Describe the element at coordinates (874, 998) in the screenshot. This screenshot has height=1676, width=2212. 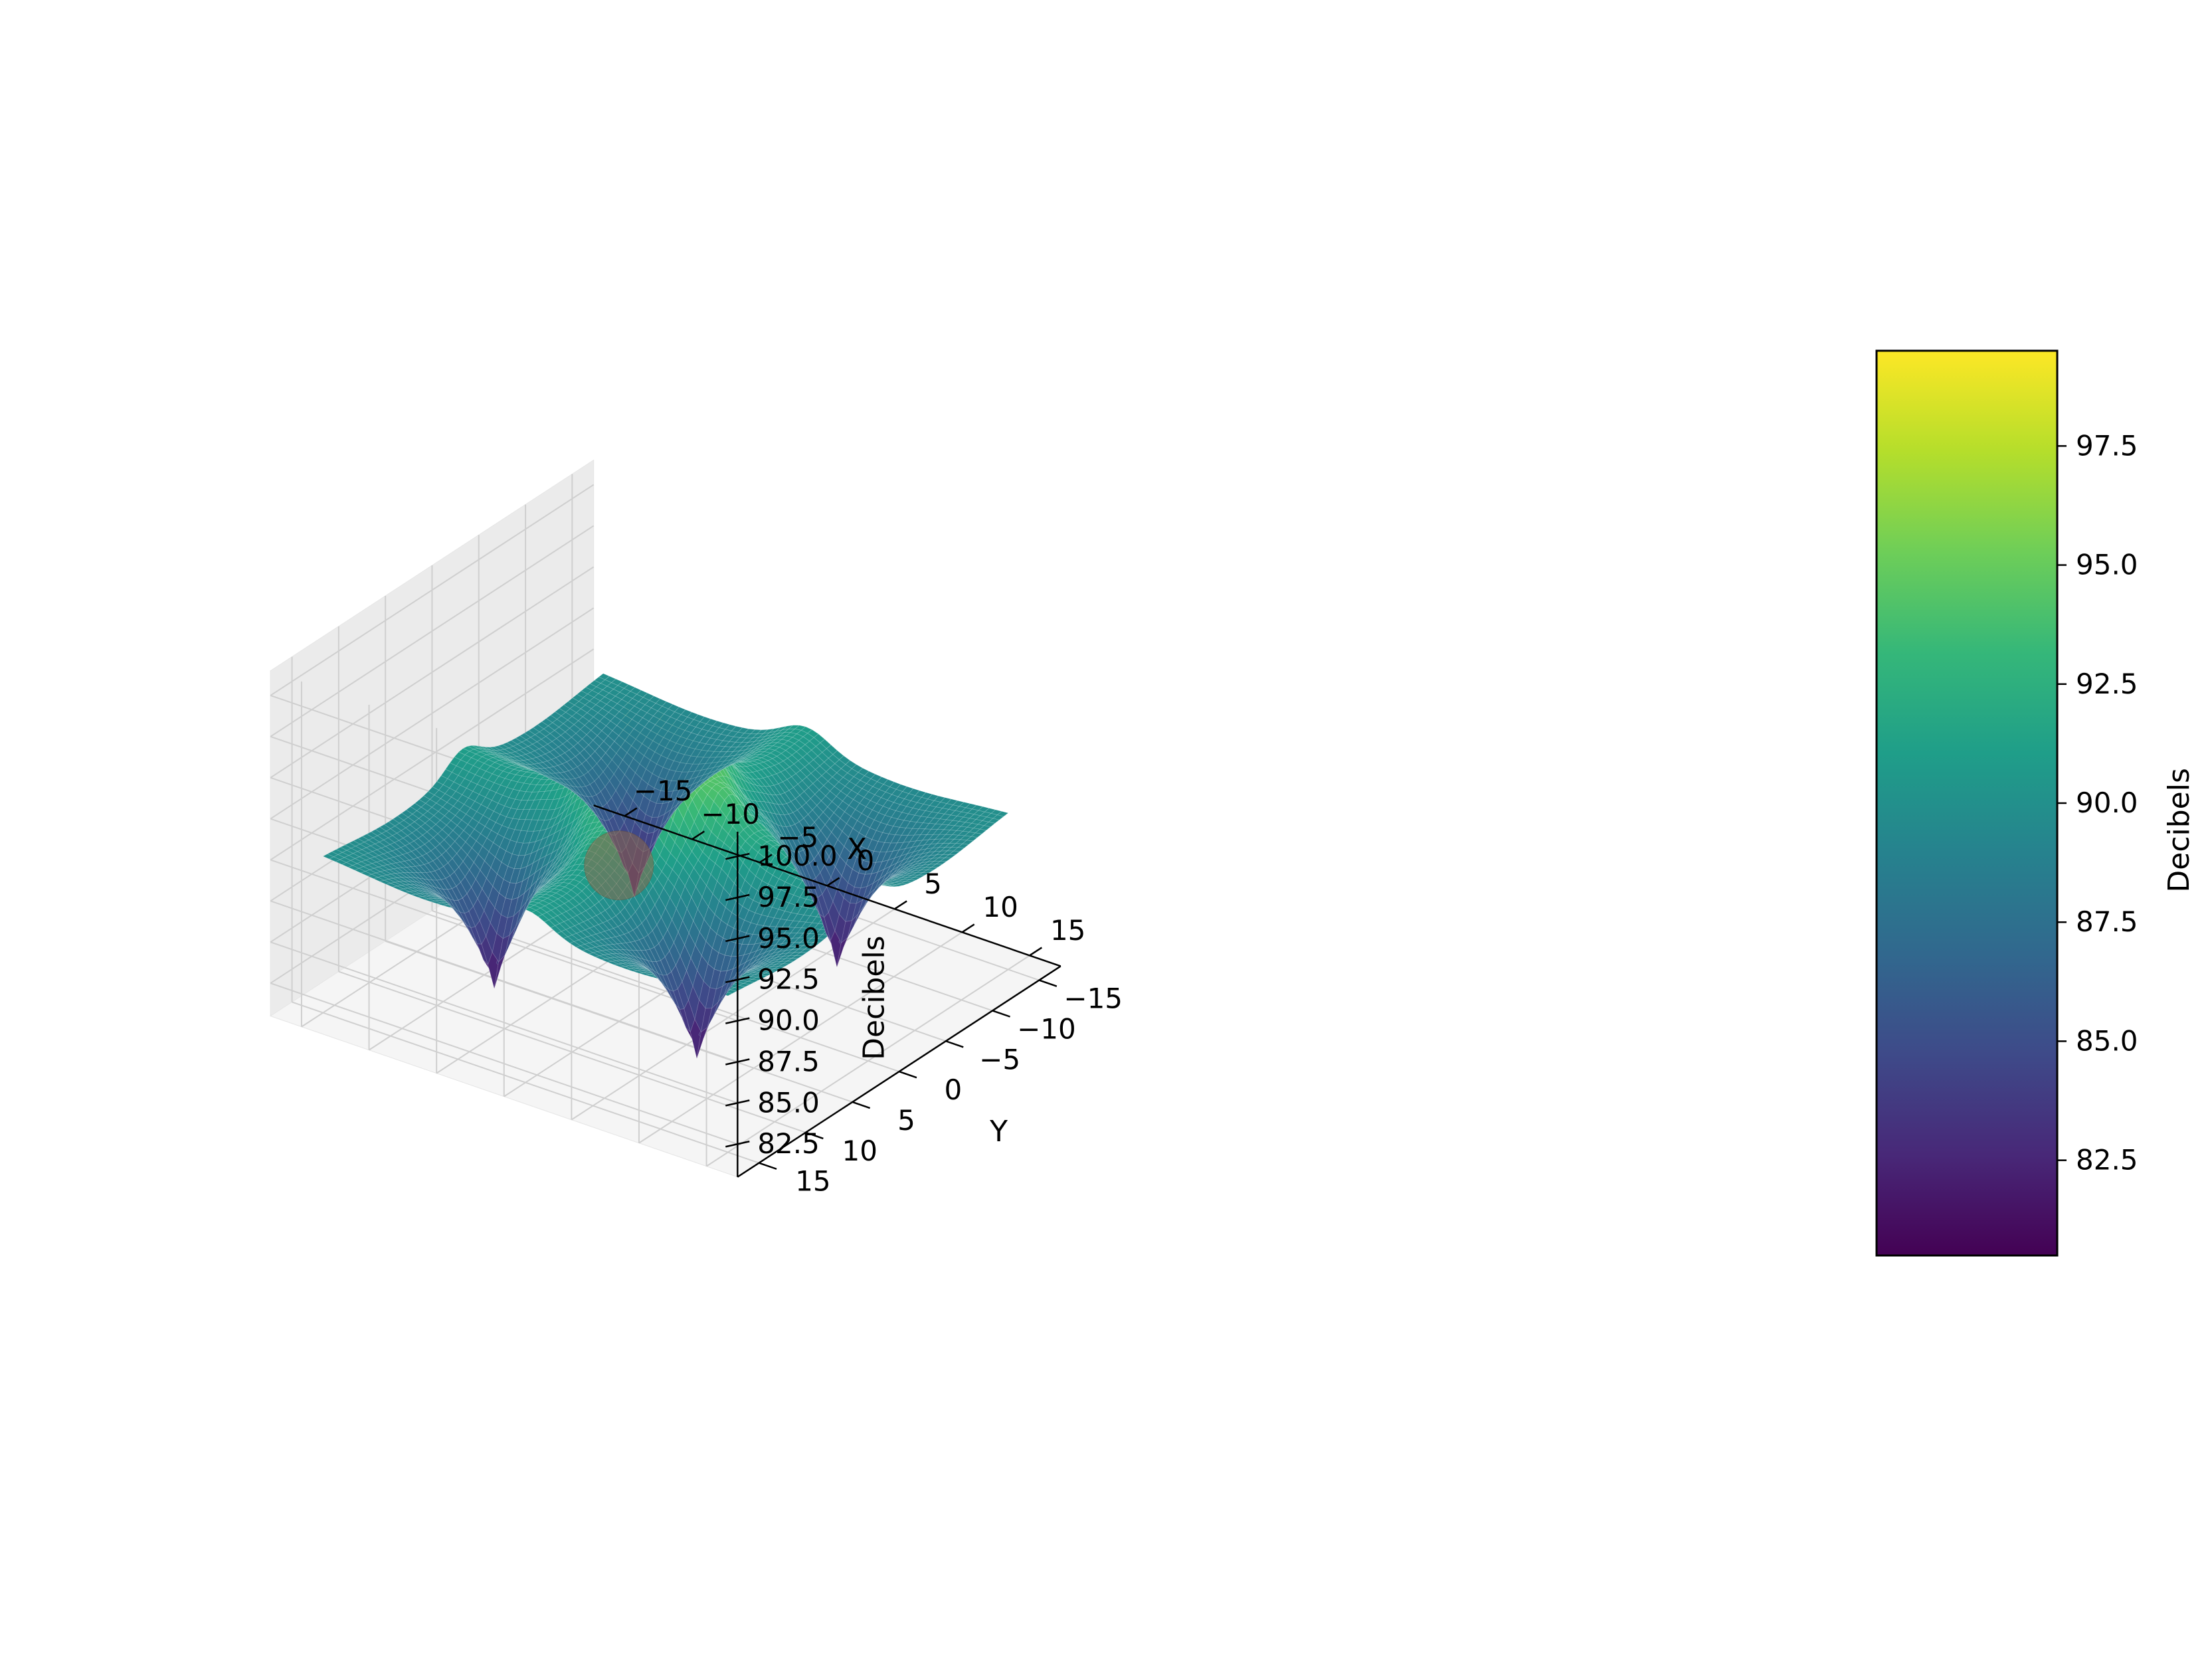
I see `z-axis-title: Decibels` at that location.